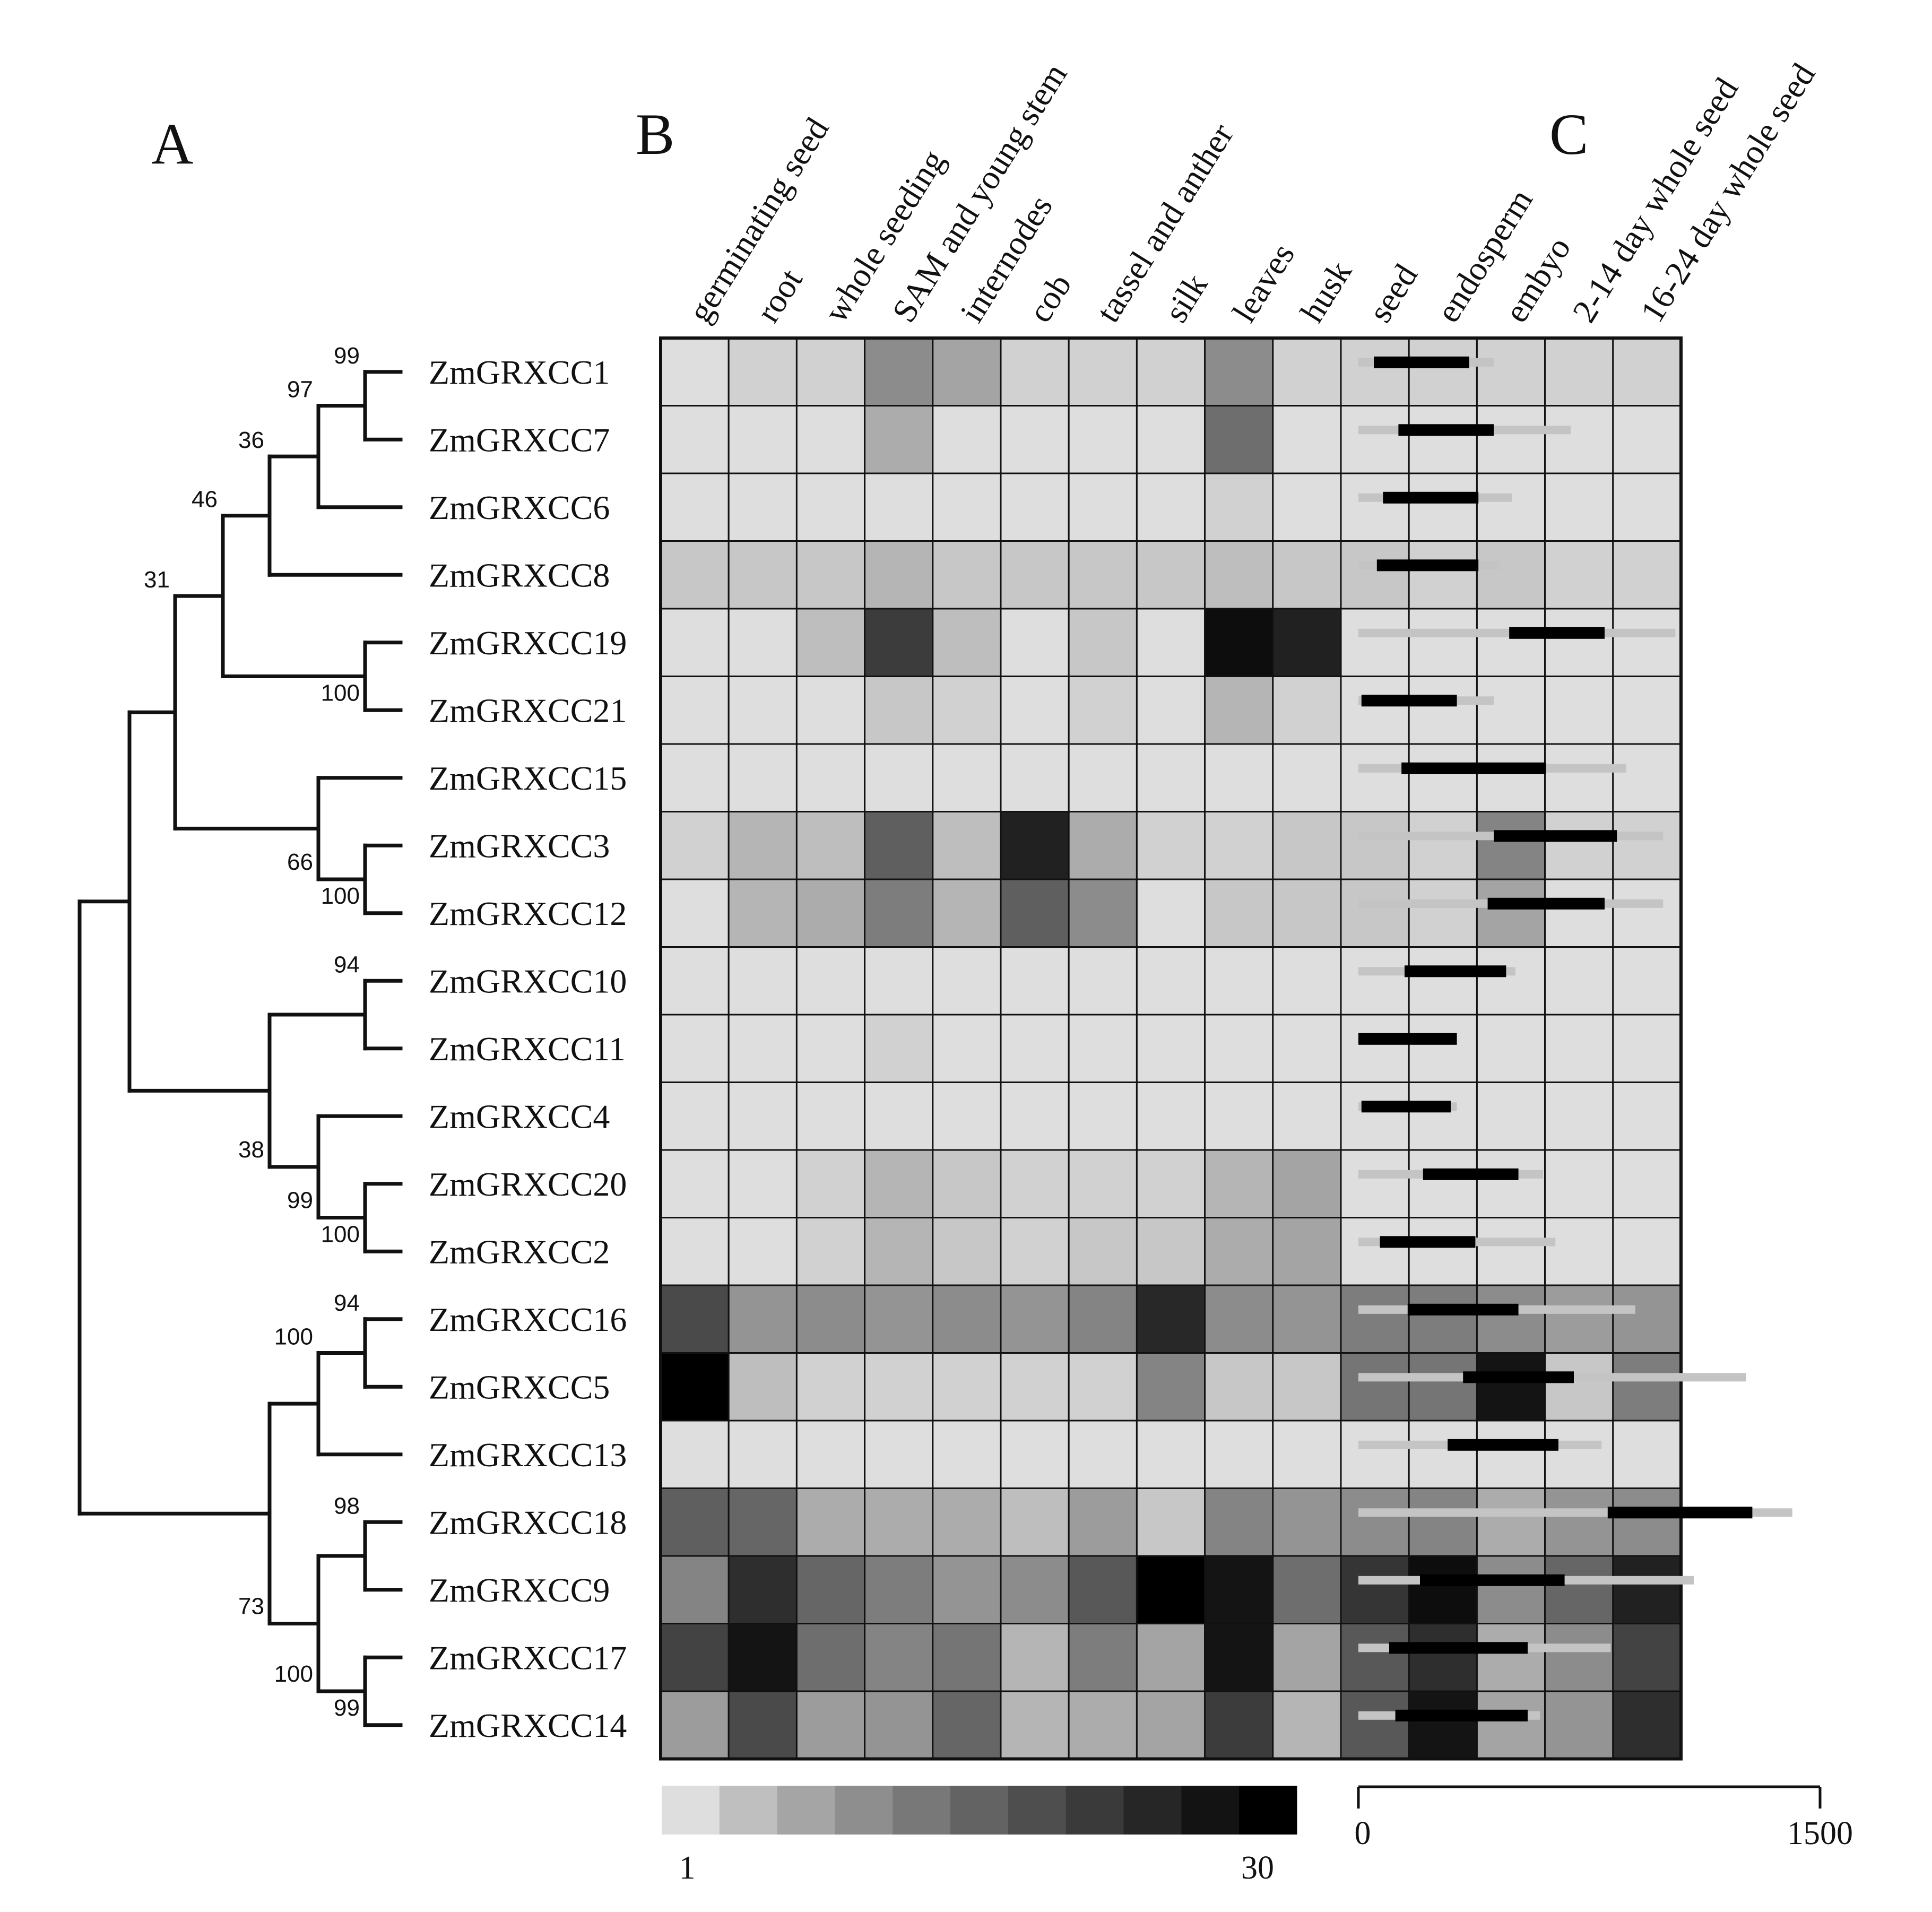  Describe the element at coordinates (172, 143) in the screenshot. I see `panel-label-a: A` at that location.